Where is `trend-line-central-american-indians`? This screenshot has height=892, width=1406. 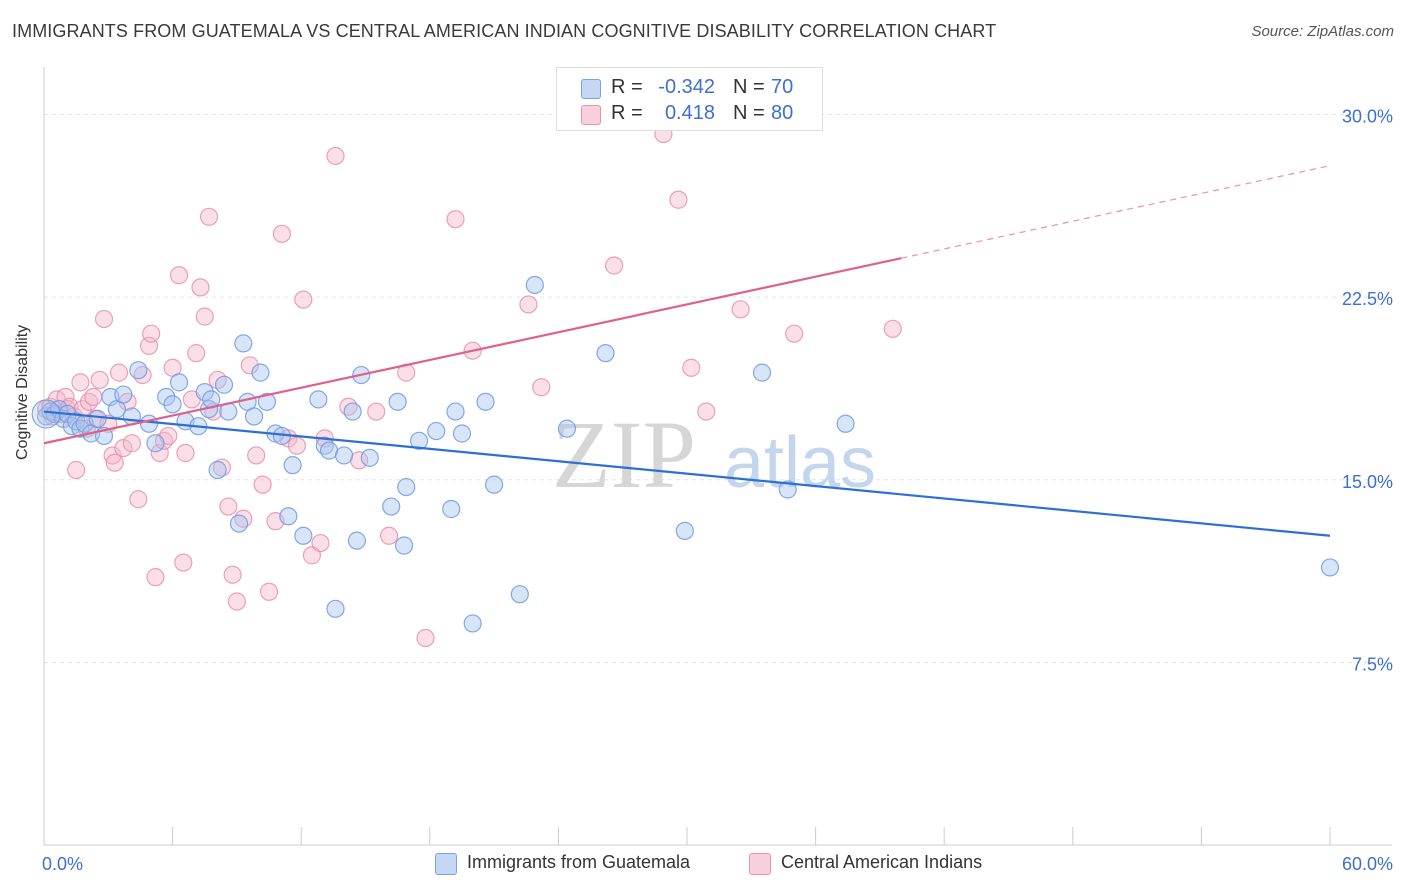
trend-line-central-american-indians is located at coordinates (472, 351).